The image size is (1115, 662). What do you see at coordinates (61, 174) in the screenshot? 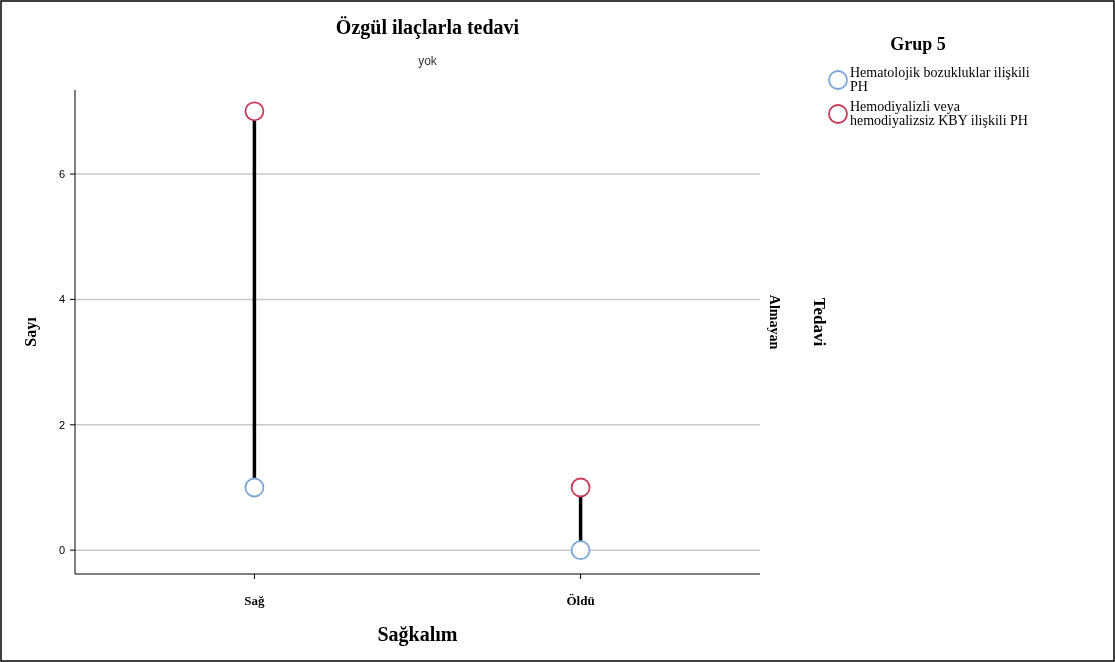
I see `y-tick-label: 6` at bounding box center [61, 174].